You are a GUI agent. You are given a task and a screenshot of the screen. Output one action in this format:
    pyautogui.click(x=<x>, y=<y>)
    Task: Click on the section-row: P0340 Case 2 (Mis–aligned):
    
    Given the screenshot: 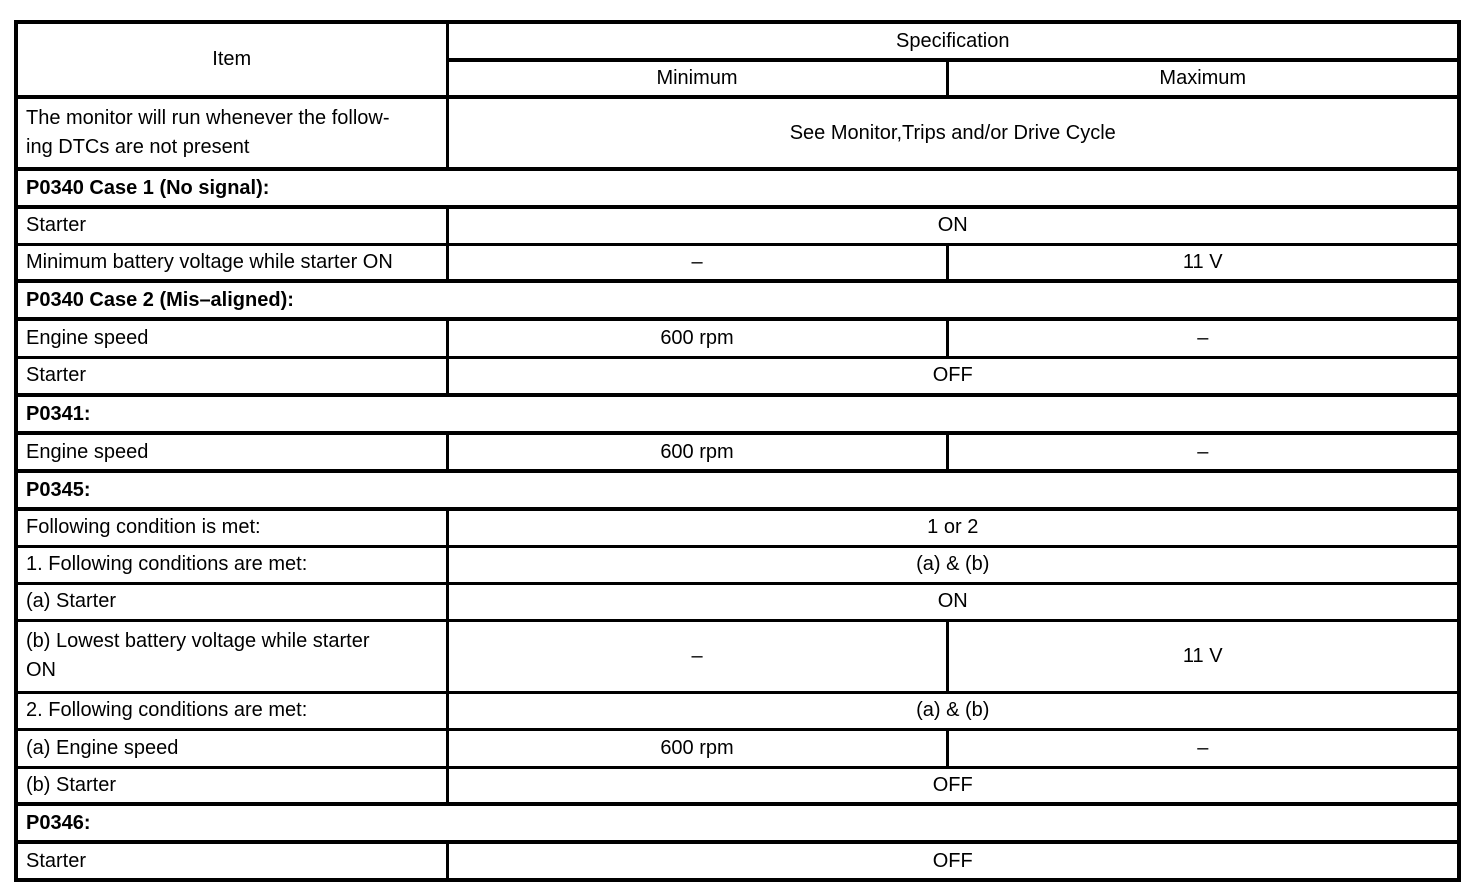 What is the action you would take?
    pyautogui.click(x=737, y=300)
    